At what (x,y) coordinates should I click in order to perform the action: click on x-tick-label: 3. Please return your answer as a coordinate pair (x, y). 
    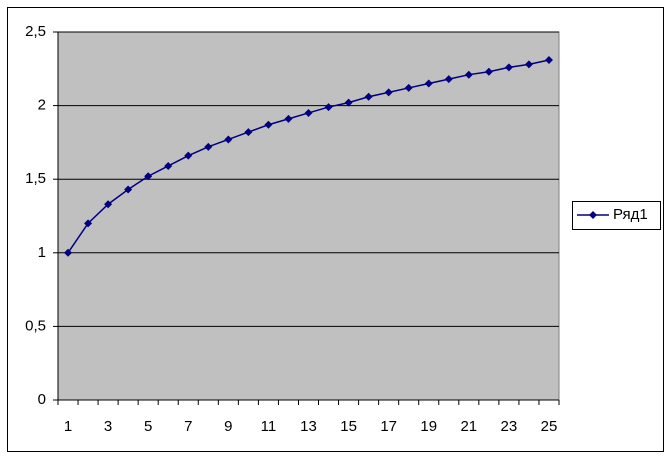
    Looking at the image, I should click on (108, 426).